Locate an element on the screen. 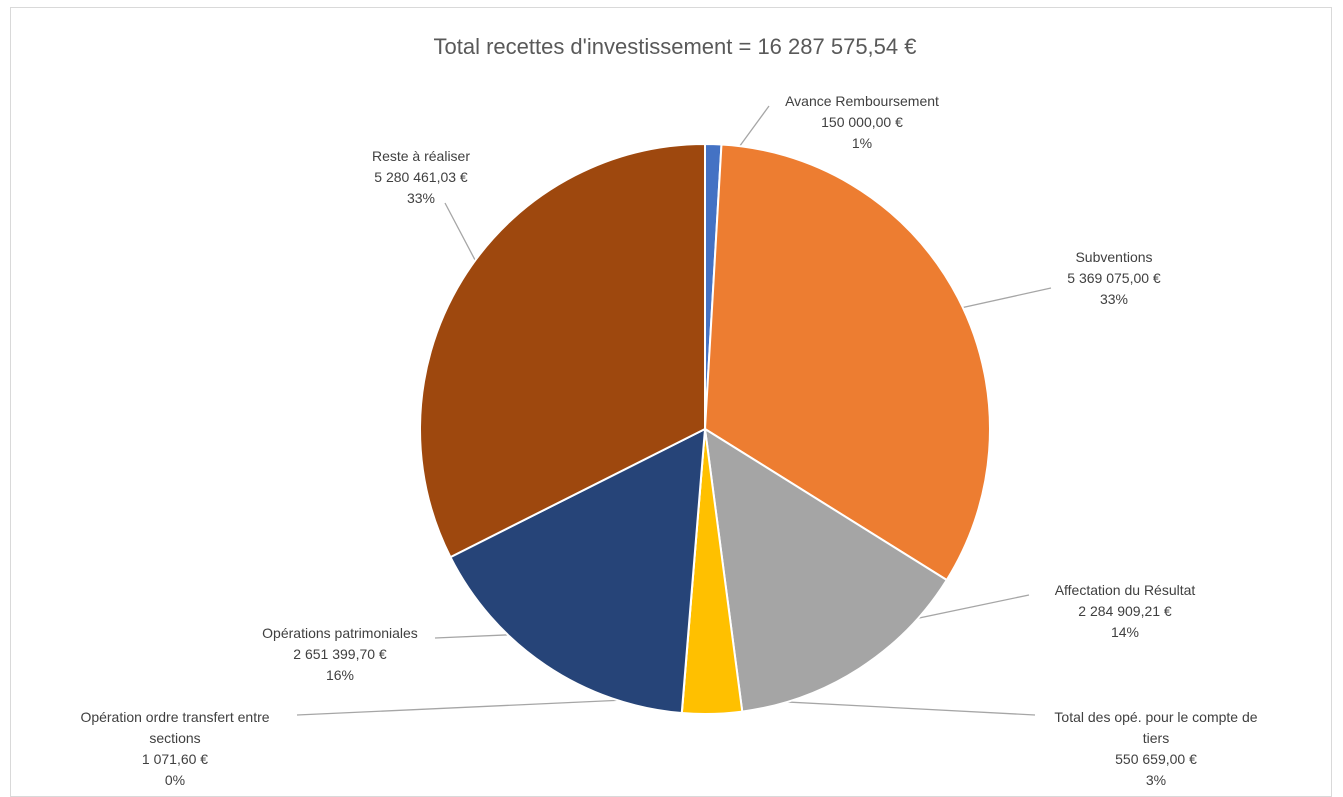  data-label-line: 5 369 075,00 € is located at coordinates (1114, 278).